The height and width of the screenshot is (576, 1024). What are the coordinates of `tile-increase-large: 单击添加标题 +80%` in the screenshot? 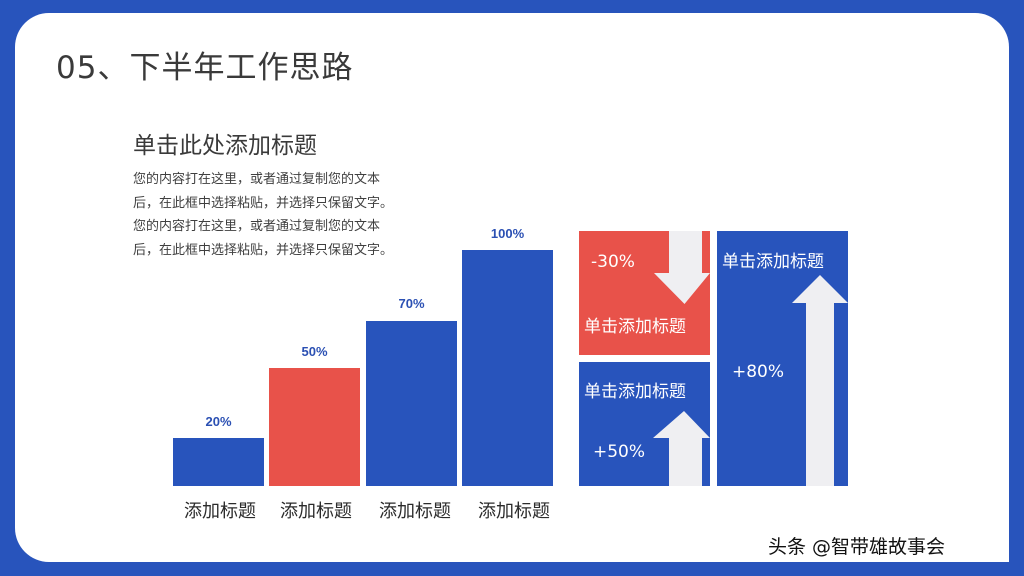 It's located at (782, 358).